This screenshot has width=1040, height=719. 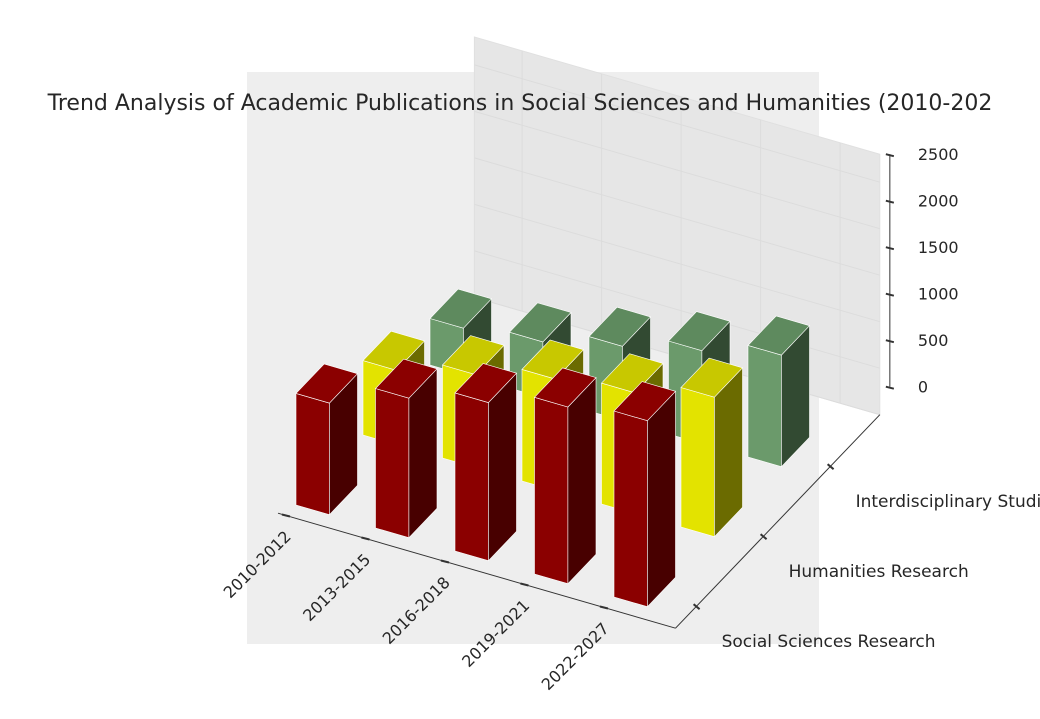 I want to click on y-axis-line, so click(x=778, y=521).